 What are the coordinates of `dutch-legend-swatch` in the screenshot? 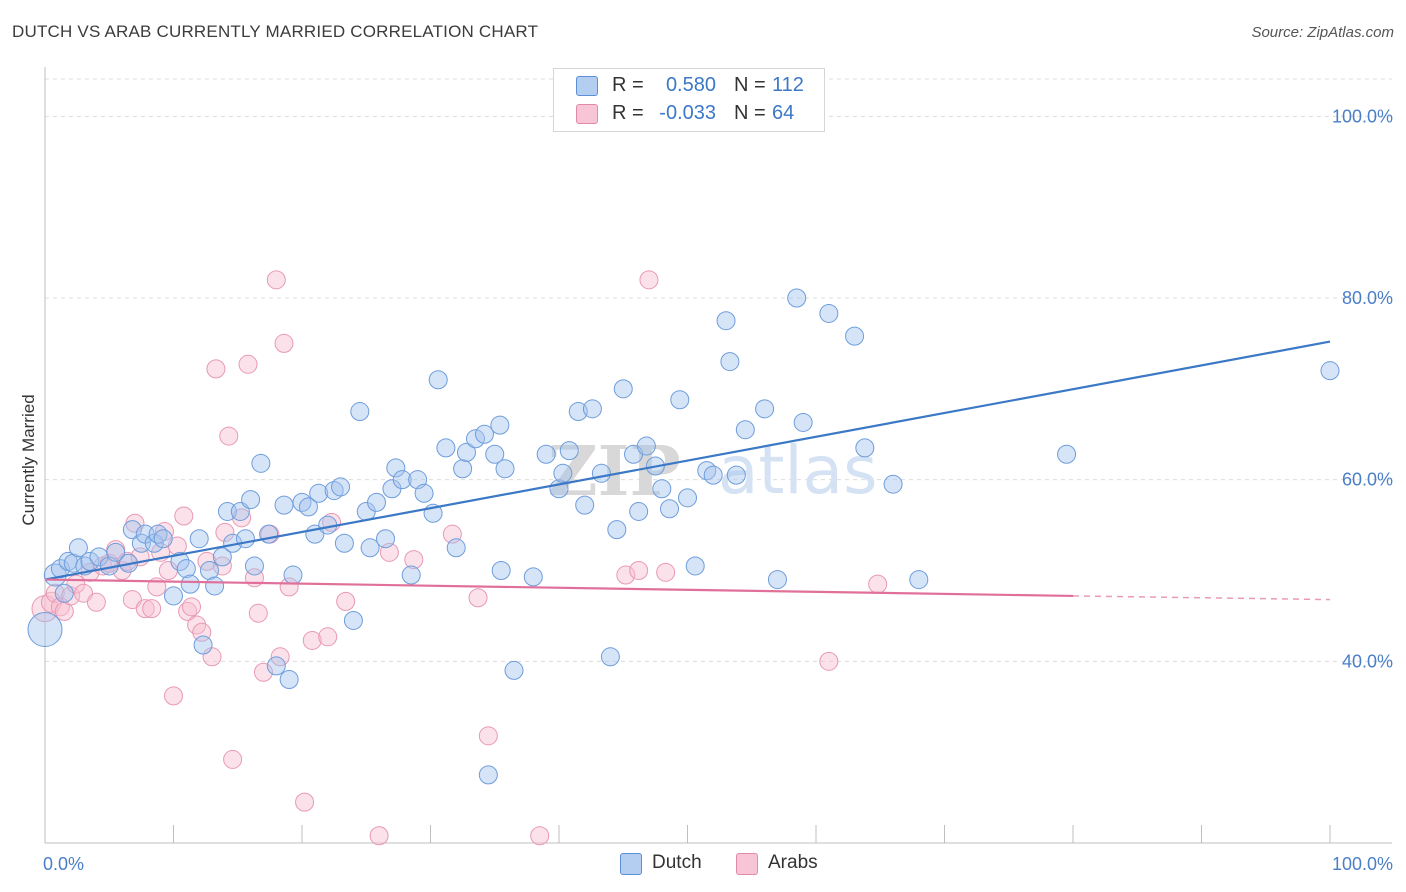 It's located at (631, 864).